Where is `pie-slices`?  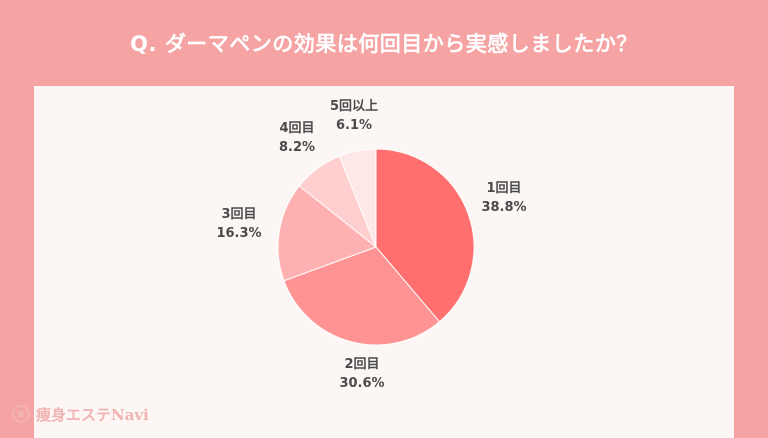
pie-slices is located at coordinates (376, 247).